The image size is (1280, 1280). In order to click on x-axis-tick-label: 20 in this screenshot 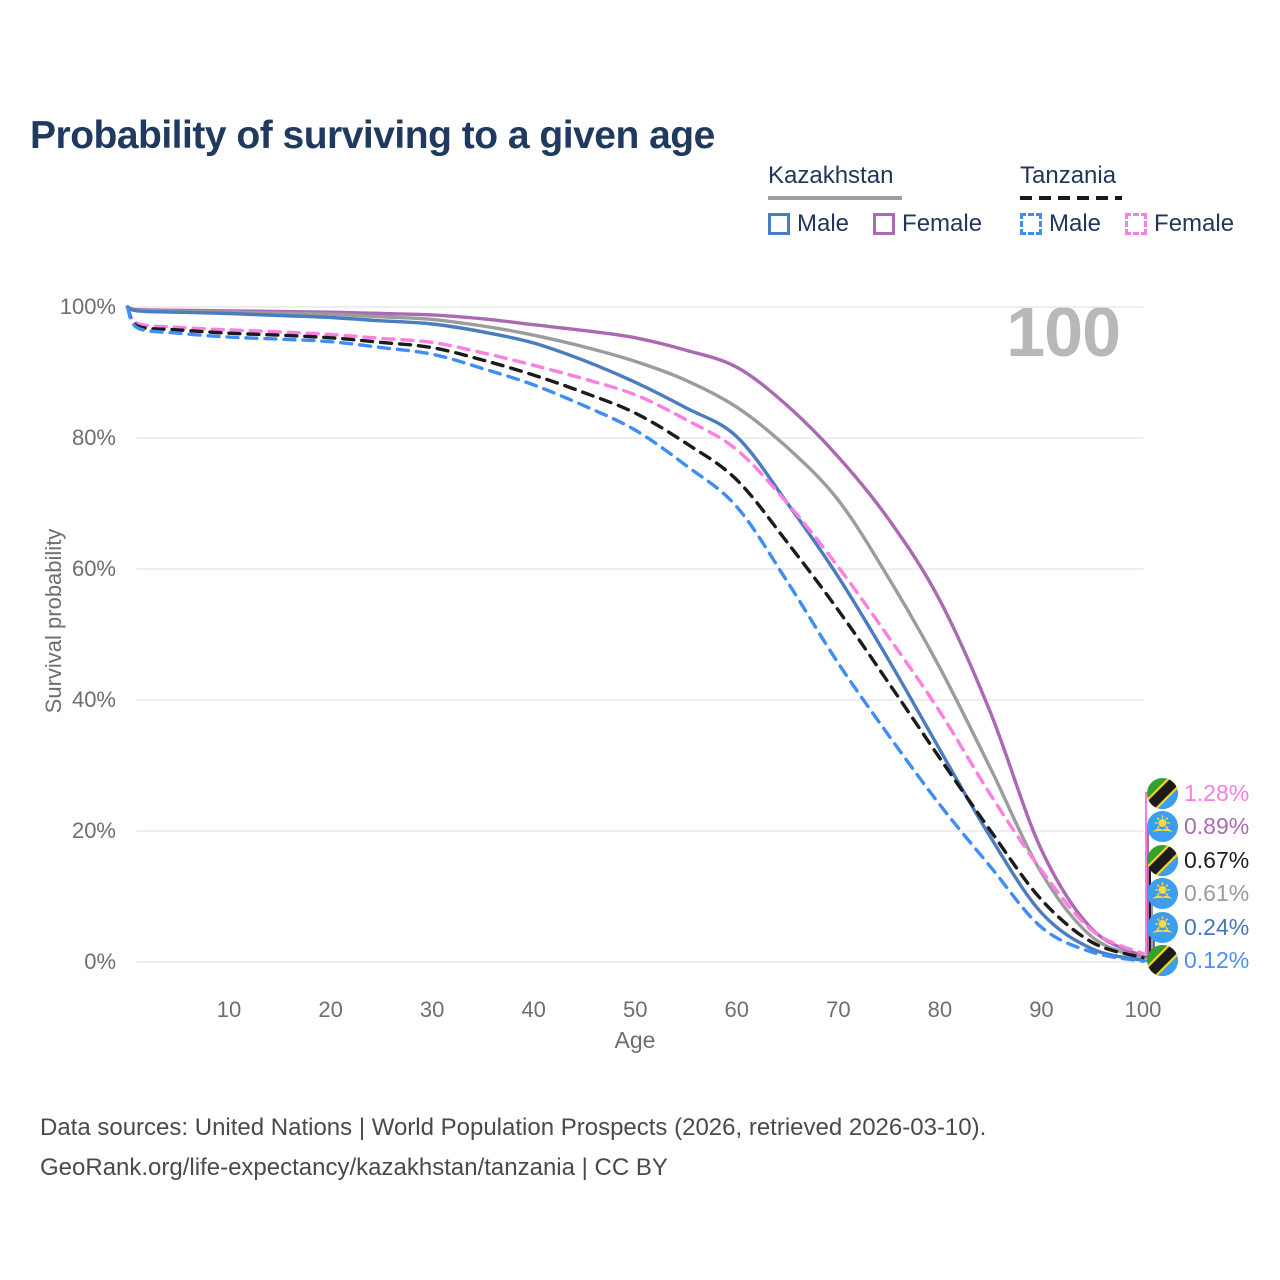, I will do `click(330, 1009)`.